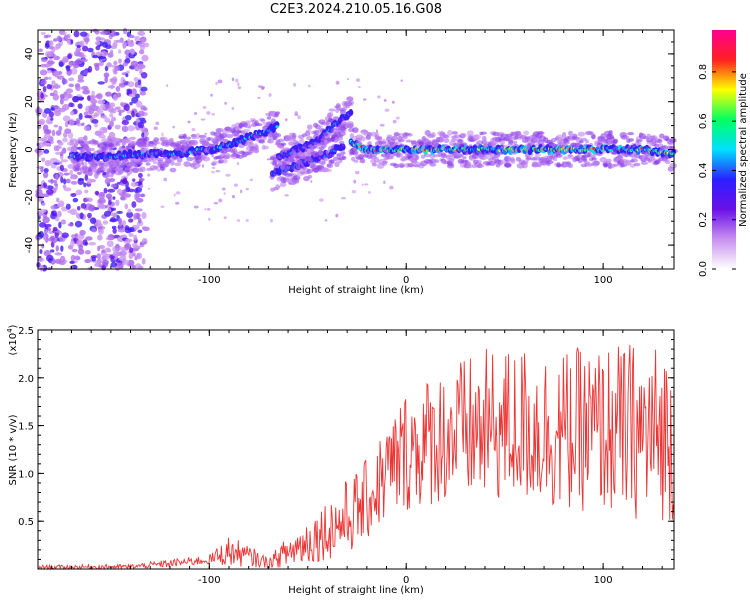  Describe the element at coordinates (603, 580) in the screenshot. I see `x-tick-label: 100` at that location.